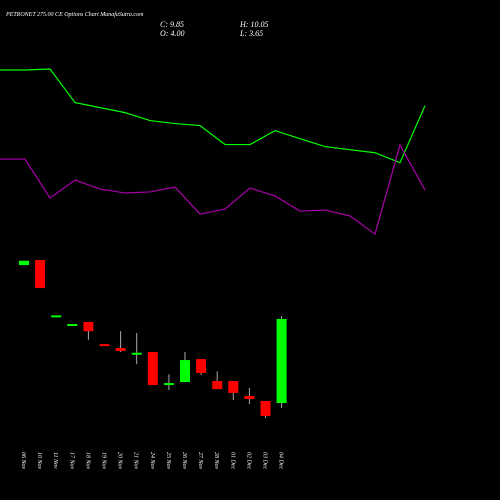 The height and width of the screenshot is (500, 500). I want to click on x-tick-label: 06 Nov, so click(23, 461).